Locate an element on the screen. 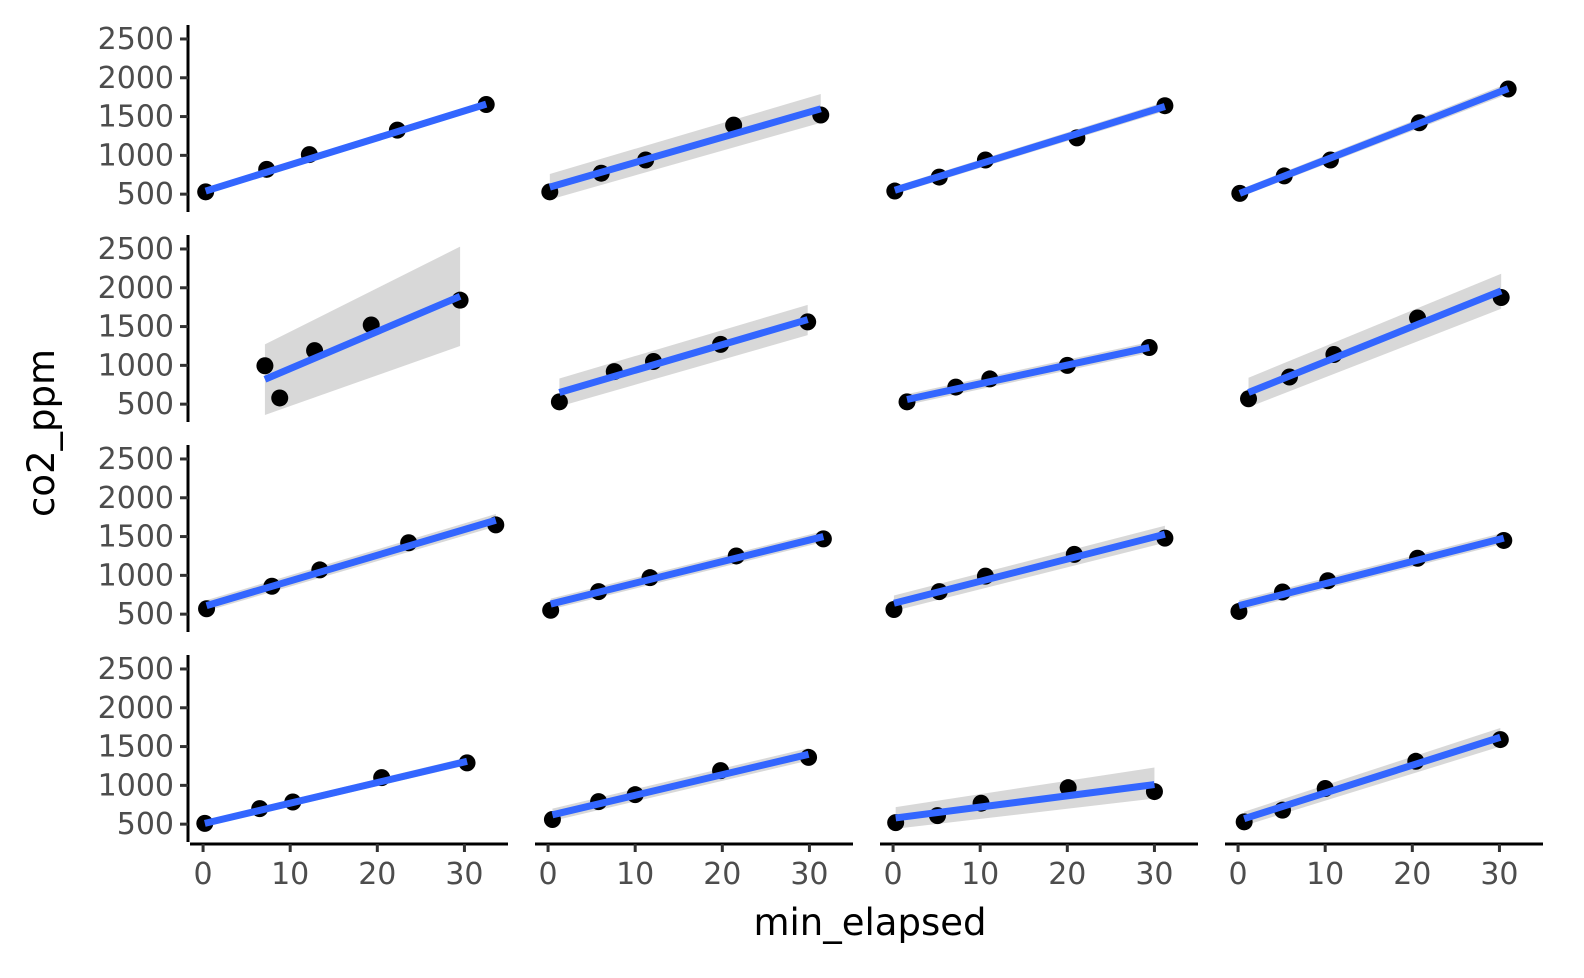 The height and width of the screenshot is (978, 1584). y-axis-title: co2_ppm is located at coordinates (41, 433).